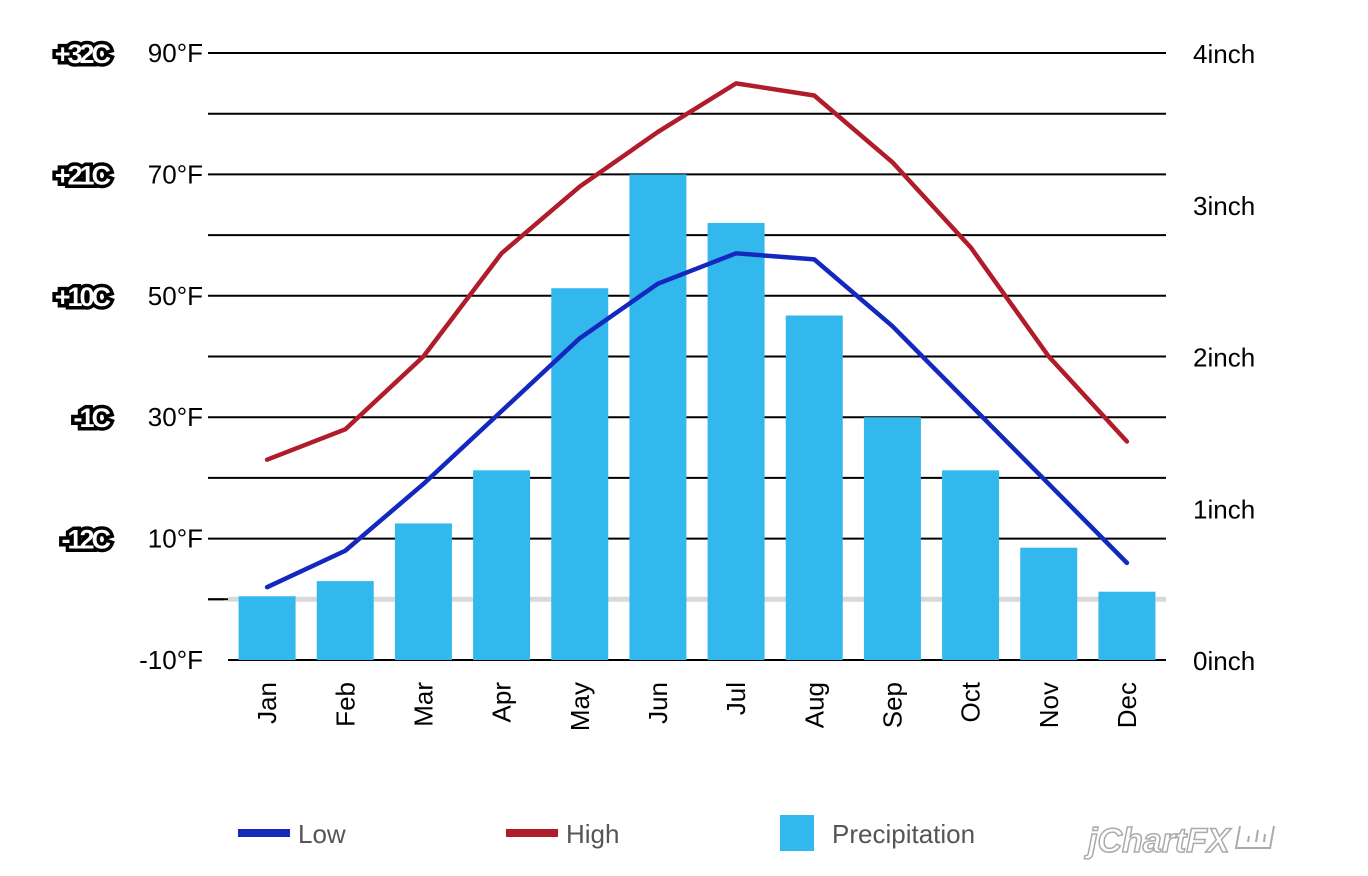  What do you see at coordinates (175, 53) in the screenshot?
I see `left-tick-label: 90°F` at bounding box center [175, 53].